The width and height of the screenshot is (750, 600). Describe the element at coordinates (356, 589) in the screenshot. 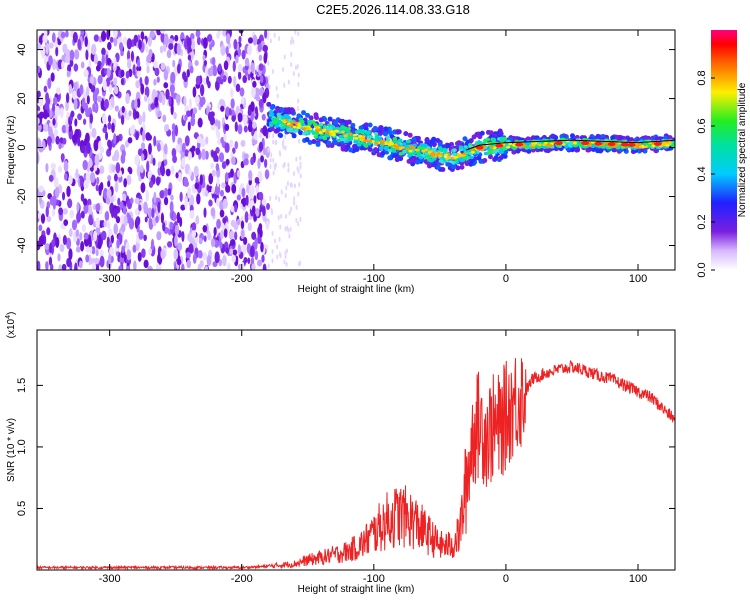

I see `snr-x-label: Height of straight line (km)` at that location.